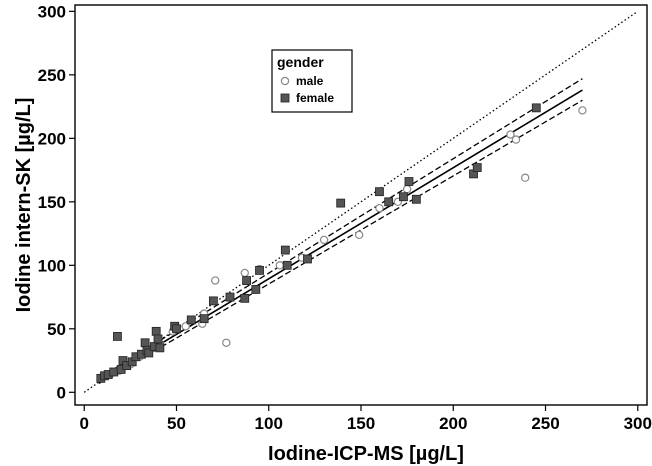 This screenshot has height=466, width=652. I want to click on y-tick-label: 100, so click(52, 265).